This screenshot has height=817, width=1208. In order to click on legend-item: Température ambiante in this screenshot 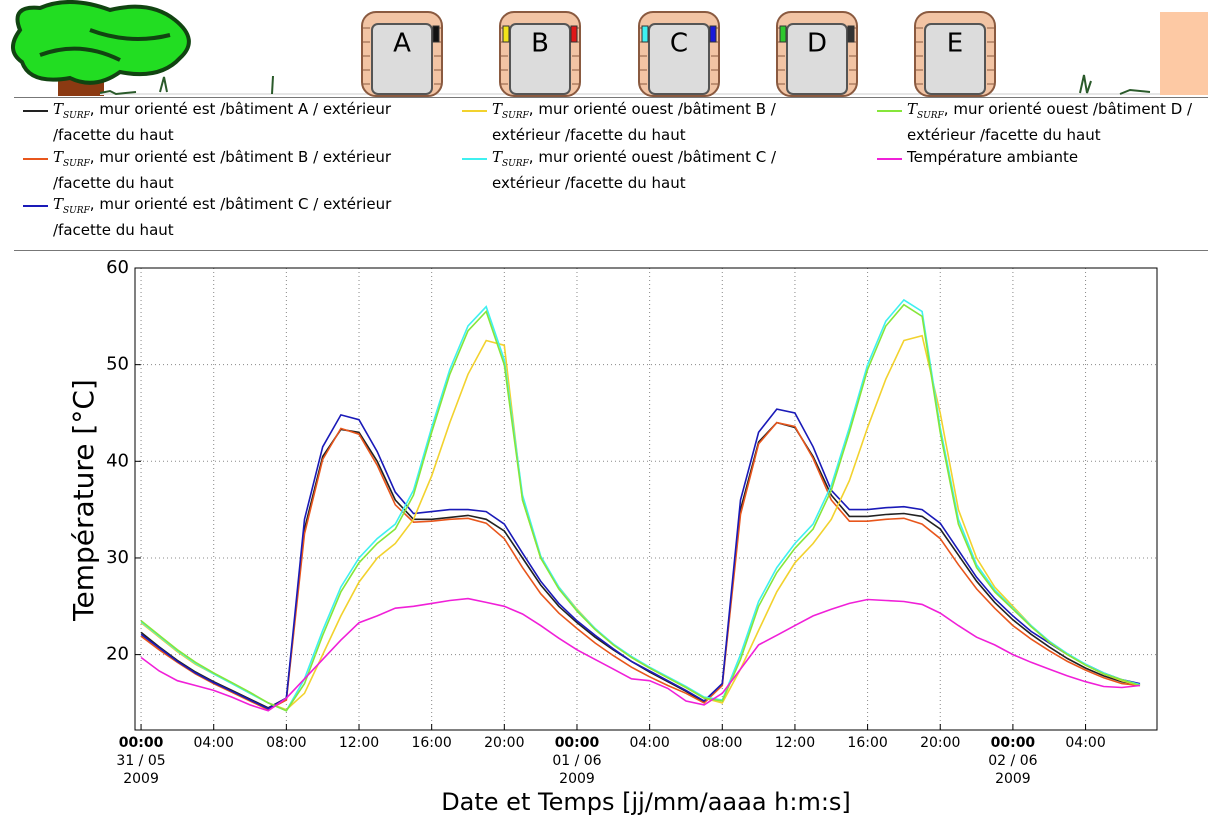, I will do `click(1035, 157)`.